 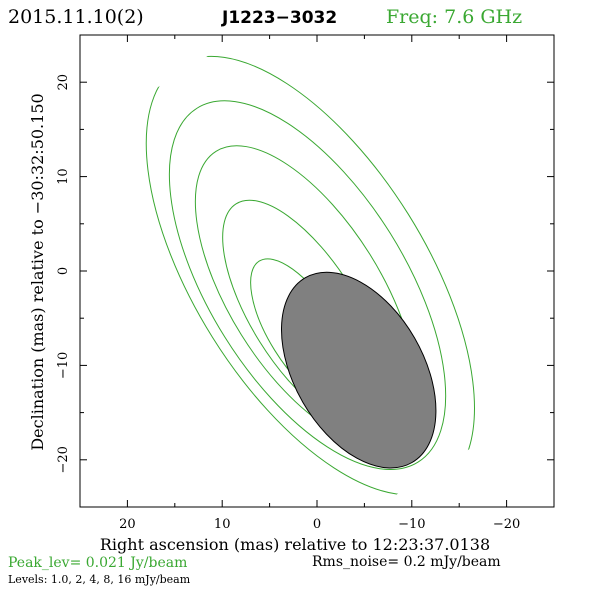 I want to click on y-tick-label: 20, so click(x=63, y=82).